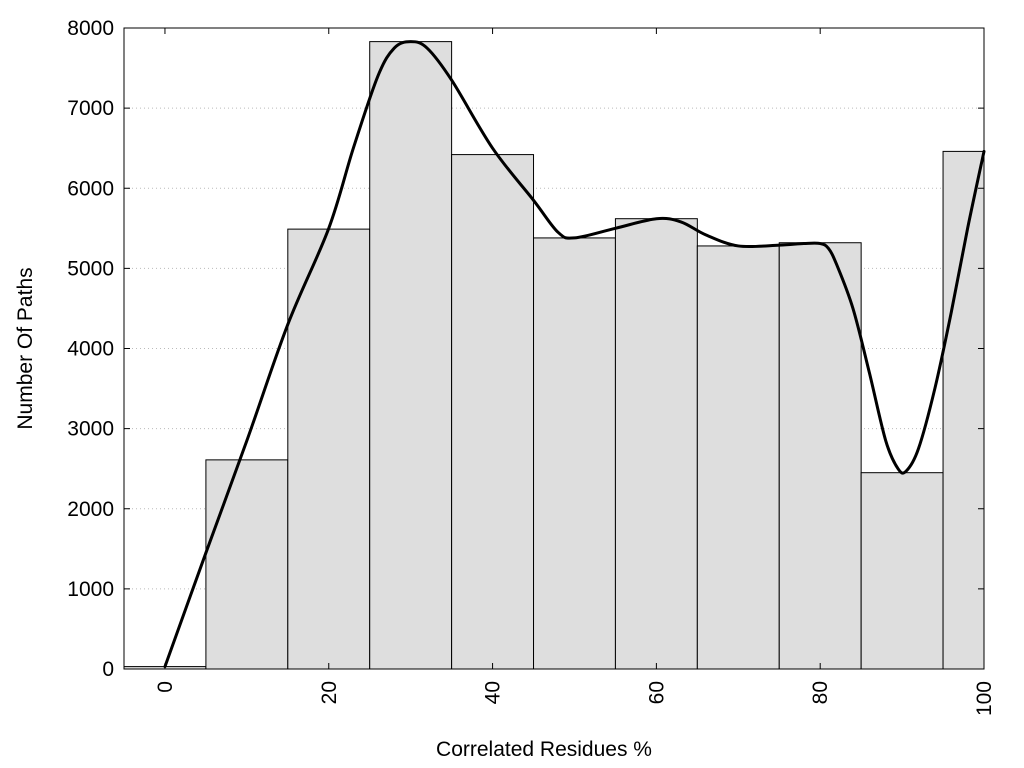 Image resolution: width=1024 pixels, height=768 pixels. What do you see at coordinates (90, 589) in the screenshot?
I see `y-tick-label: 1000` at bounding box center [90, 589].